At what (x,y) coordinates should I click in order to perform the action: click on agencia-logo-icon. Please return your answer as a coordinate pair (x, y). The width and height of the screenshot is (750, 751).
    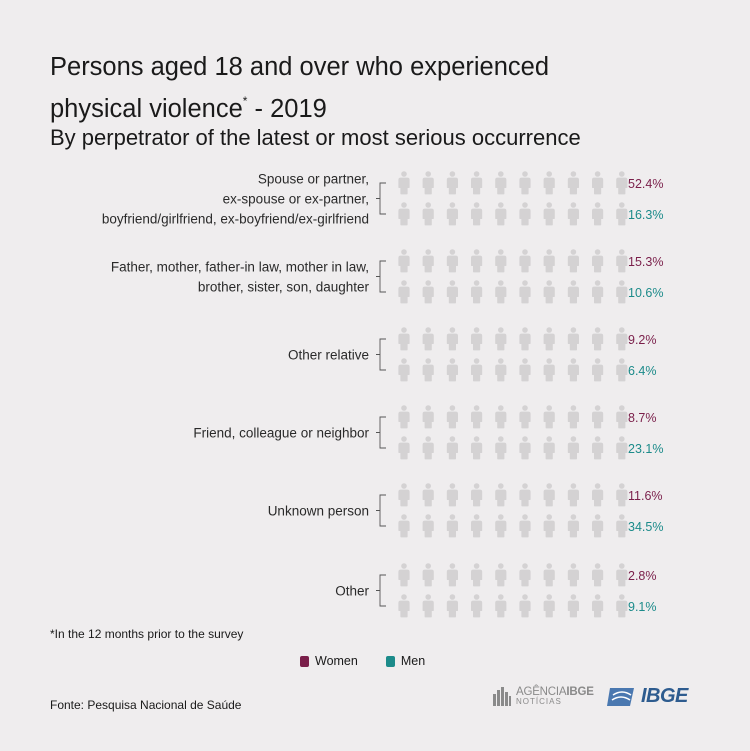
    Looking at the image, I should click on (502, 696).